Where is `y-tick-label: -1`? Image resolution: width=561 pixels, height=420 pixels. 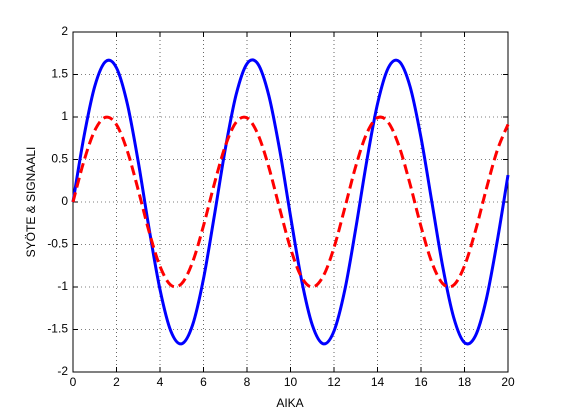 y-tick-label: -1 is located at coordinates (62, 286).